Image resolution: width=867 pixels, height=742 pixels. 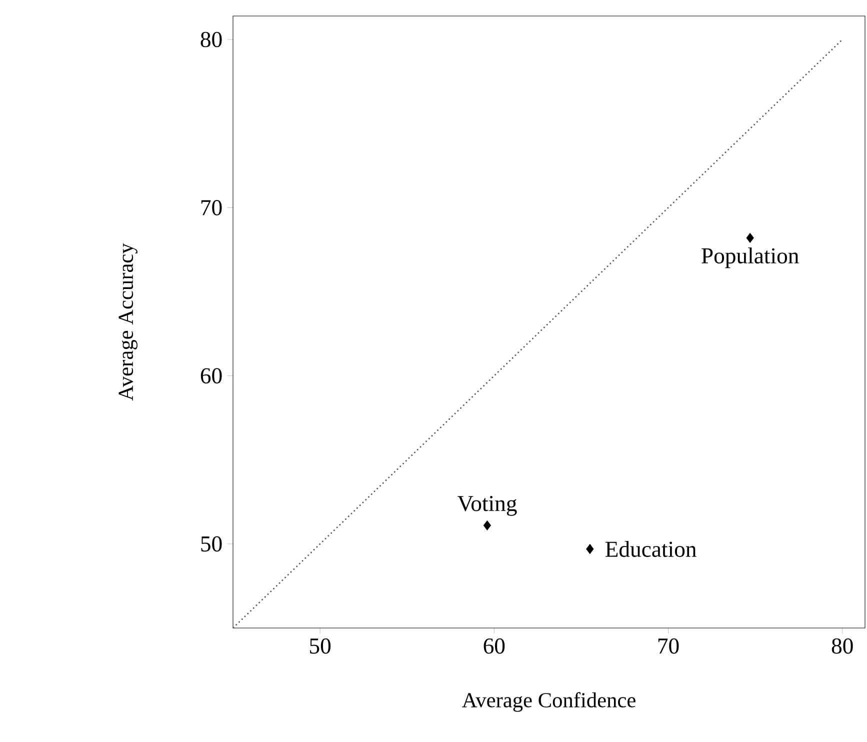 I want to click on x-axis-title: Average Confidence, so click(x=549, y=702).